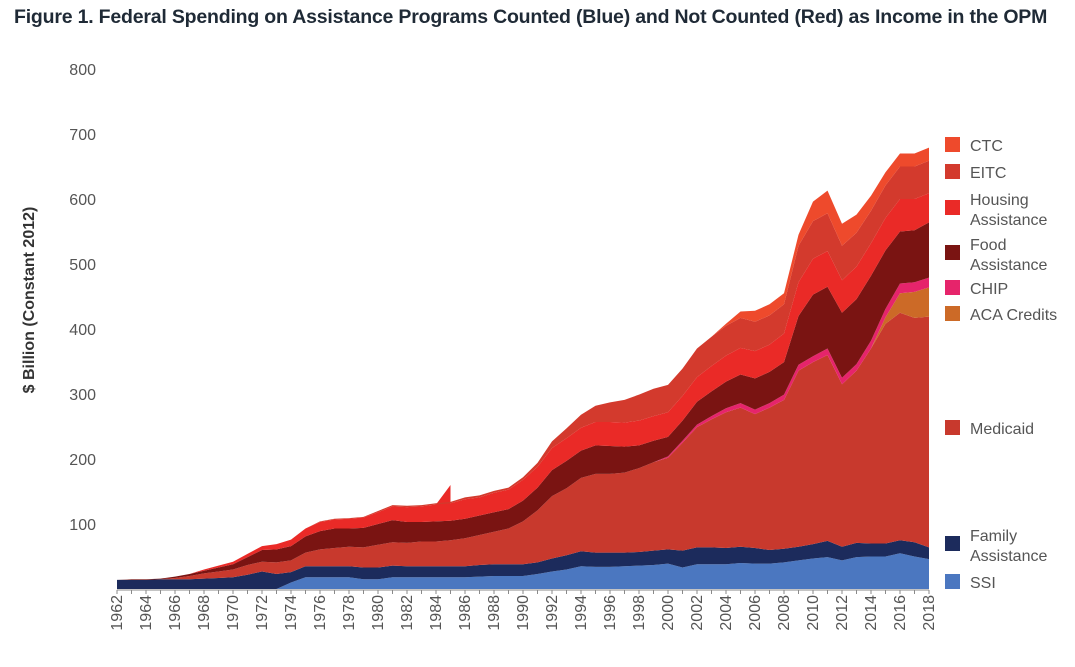 This screenshot has height=667, width=1075. What do you see at coordinates (175, 613) in the screenshot?
I see `x-tick-label: 1966` at bounding box center [175, 613].